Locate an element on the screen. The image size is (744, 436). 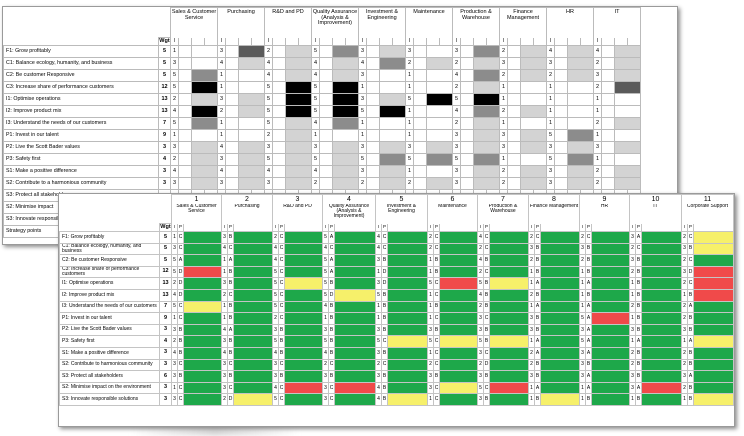
strategy-row-label: I1: Optimise operations is located at coordinates (109, 283).